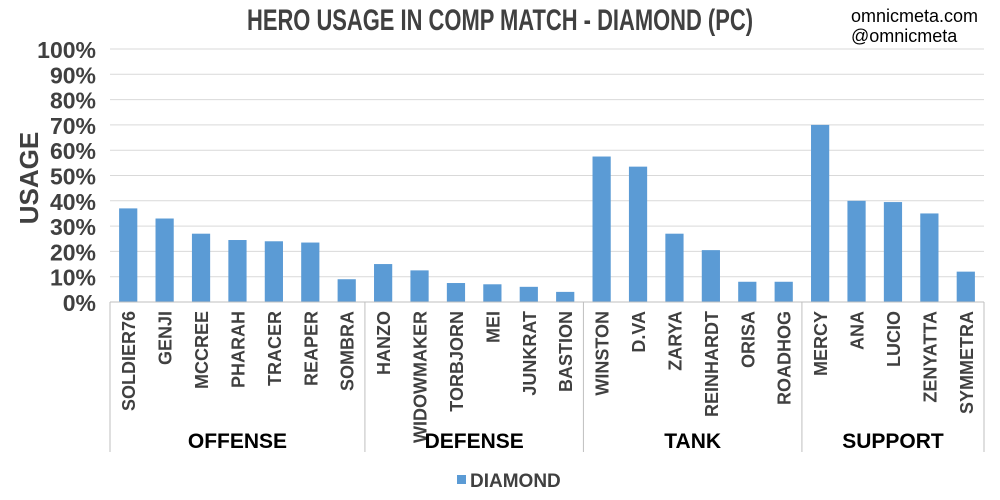 This screenshot has width=1000, height=500. What do you see at coordinates (904, 36) in the screenshot?
I see `watermark-handle: @omnicmeta` at bounding box center [904, 36].